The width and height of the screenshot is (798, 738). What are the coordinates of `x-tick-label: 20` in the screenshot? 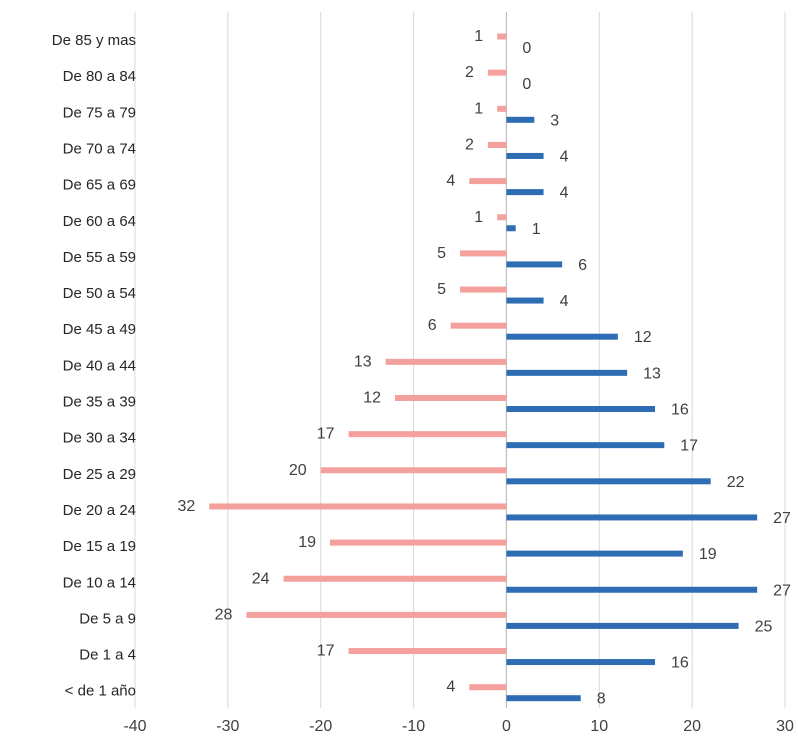 It's located at (692, 726).